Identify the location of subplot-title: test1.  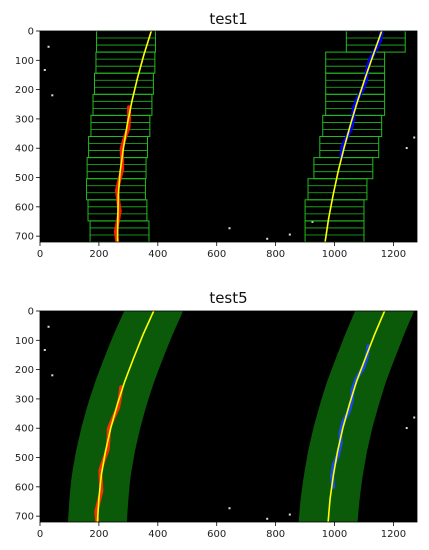
(228, 19).